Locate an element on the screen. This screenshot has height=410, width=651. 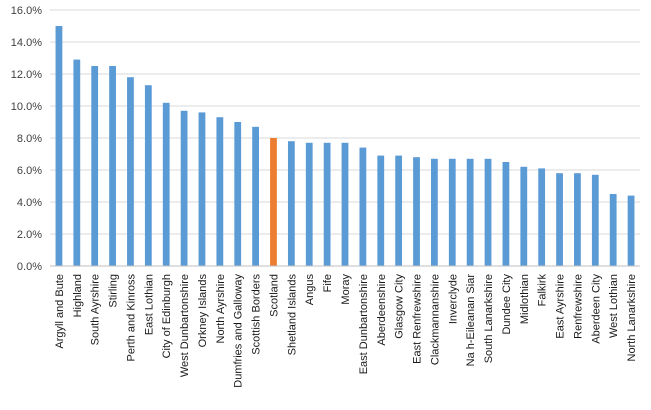
x-category-label: North Ayrshire is located at coordinates (221, 309).